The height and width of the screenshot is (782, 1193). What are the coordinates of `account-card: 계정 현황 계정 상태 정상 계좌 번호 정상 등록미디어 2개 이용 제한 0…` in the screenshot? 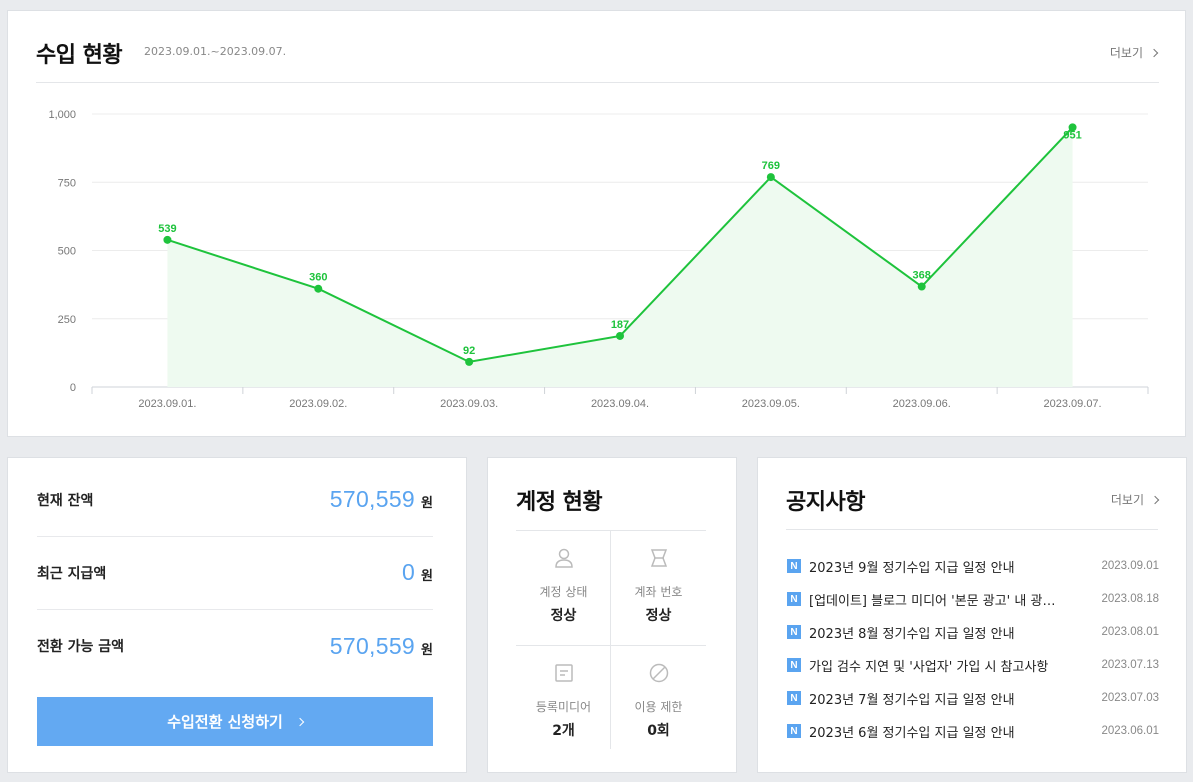 It's located at (612, 615).